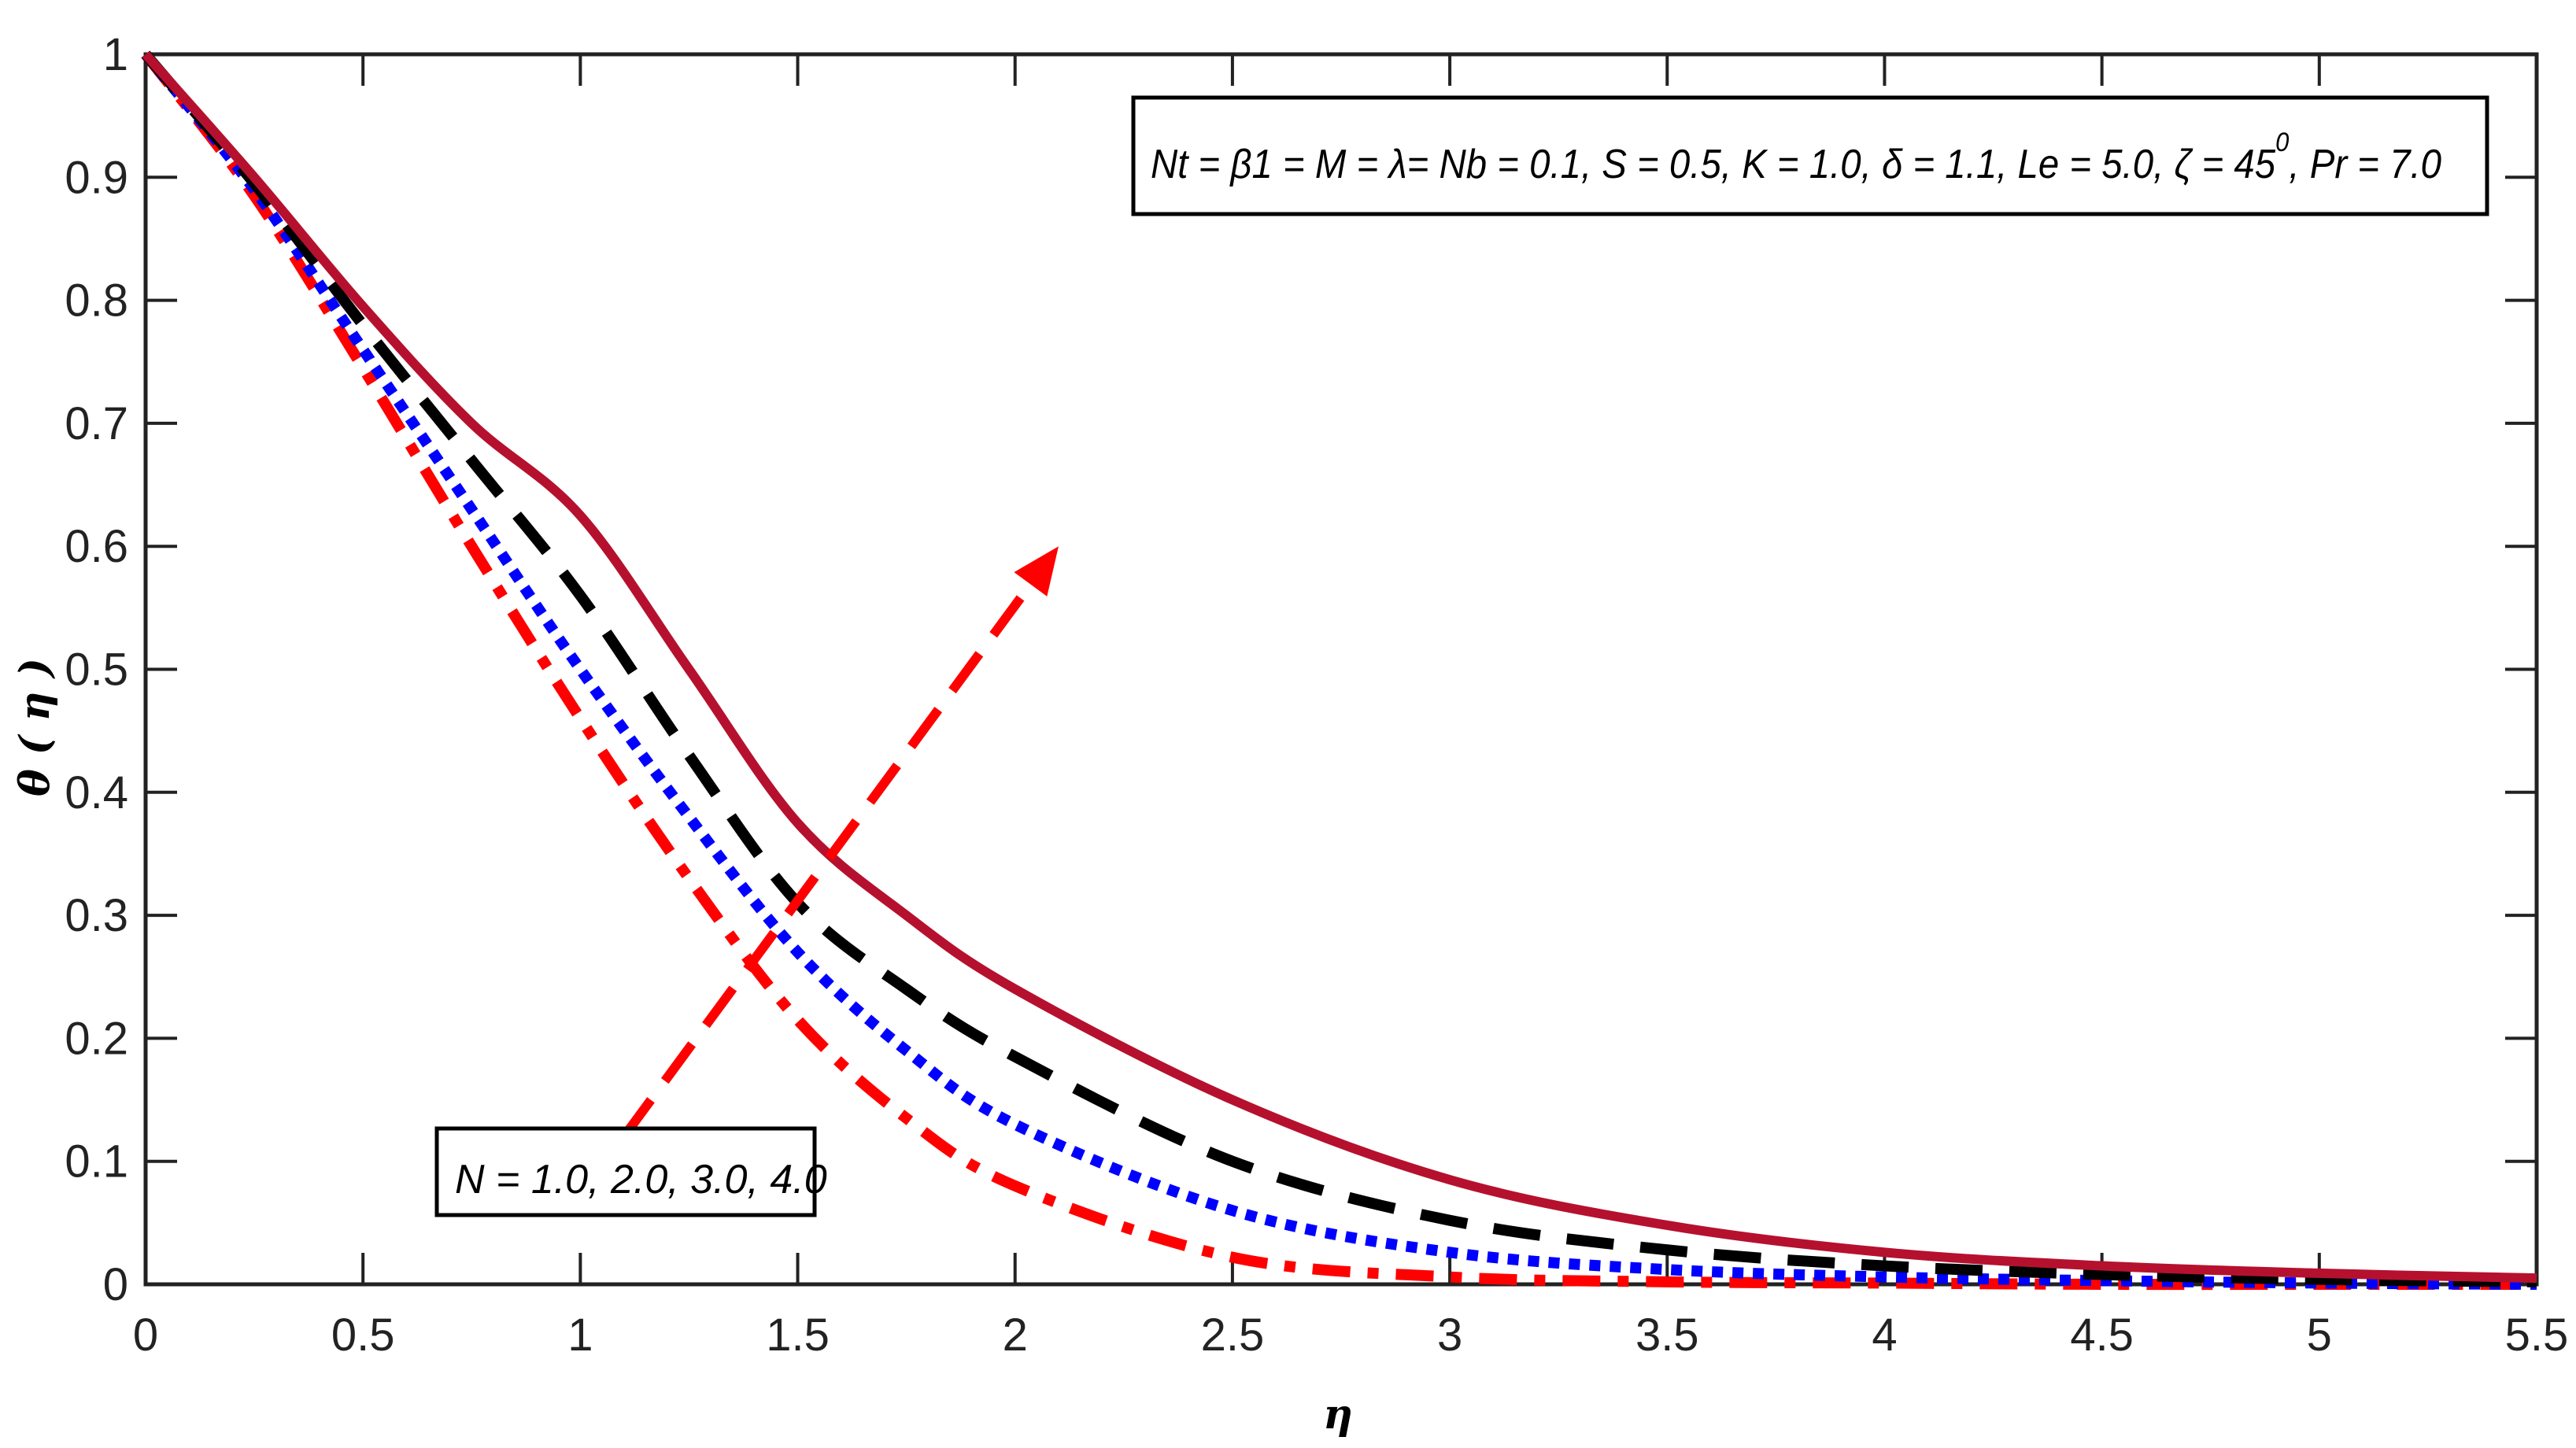  What do you see at coordinates (145, 1335) in the screenshot?
I see `x-tick-label: 0` at bounding box center [145, 1335].